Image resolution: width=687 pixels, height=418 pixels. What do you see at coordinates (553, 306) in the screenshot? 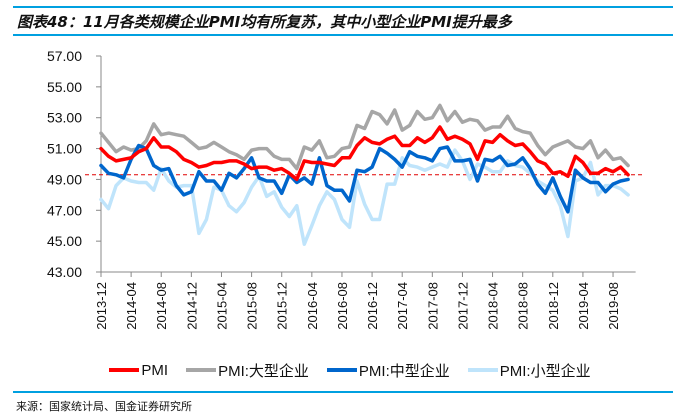
I see `x-tick-label: 2018-12` at bounding box center [553, 306].